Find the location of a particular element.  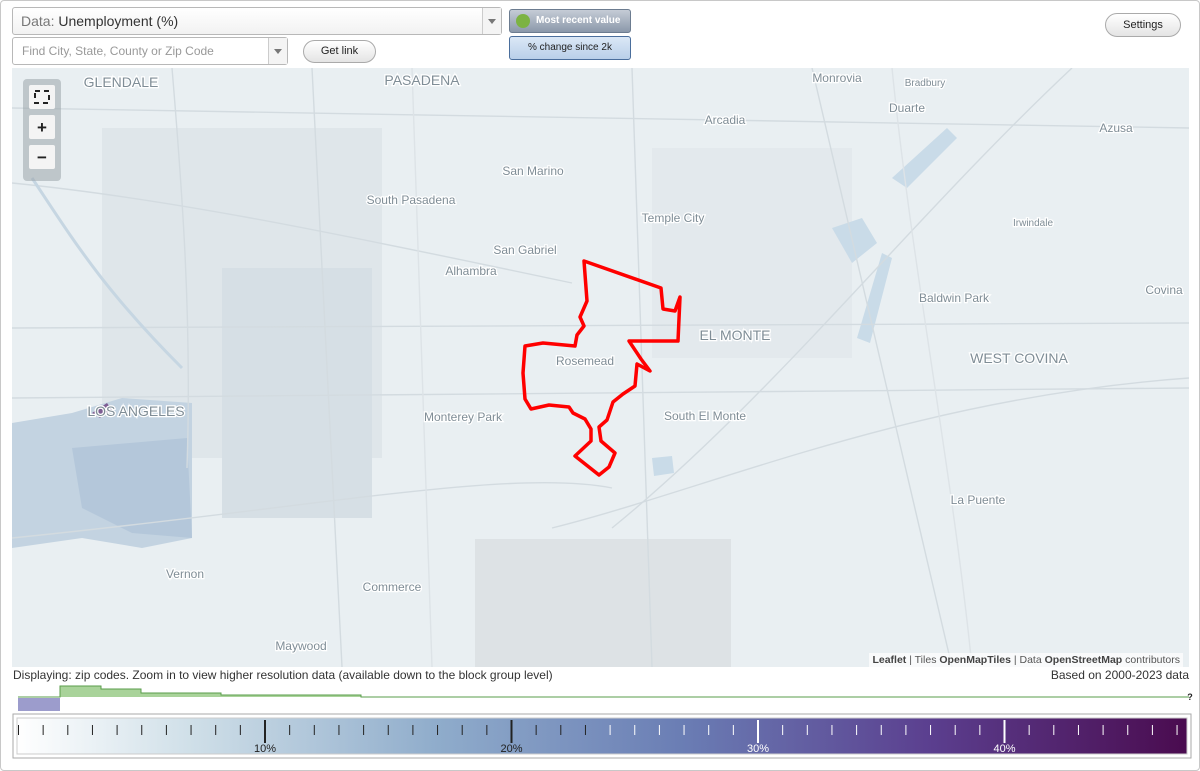

mode-button: % change since 2k is located at coordinates (570, 48).